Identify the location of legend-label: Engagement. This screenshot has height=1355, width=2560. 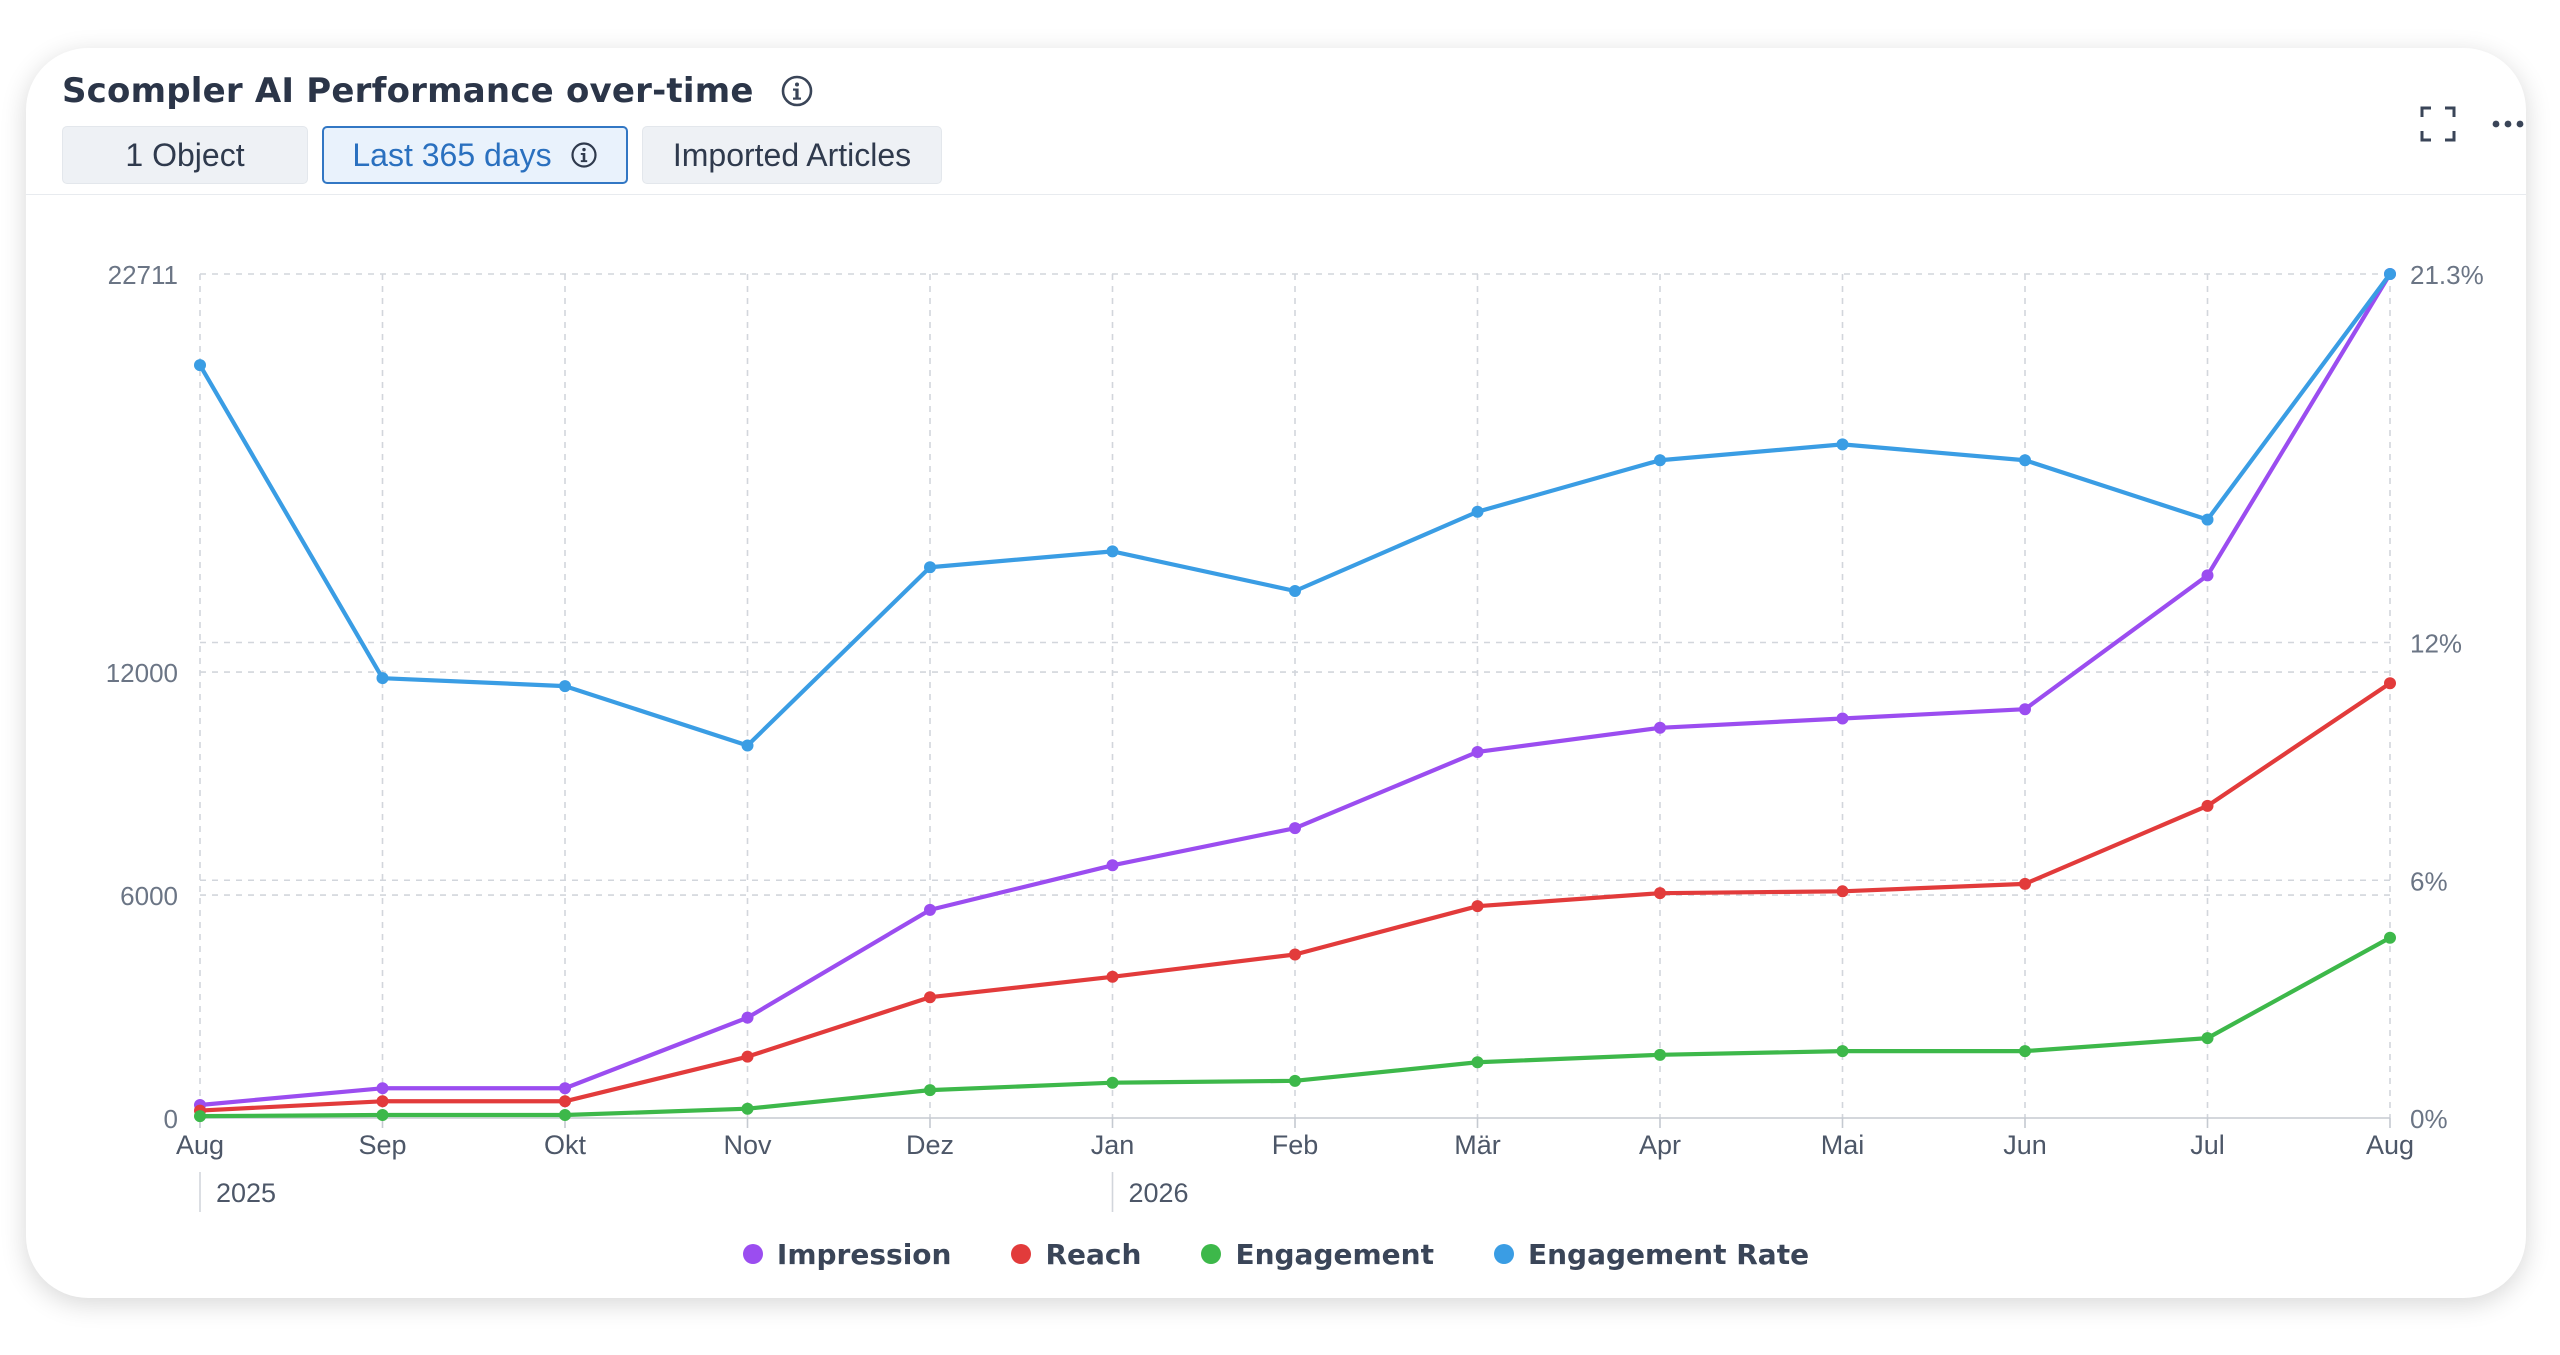
(1334, 1254).